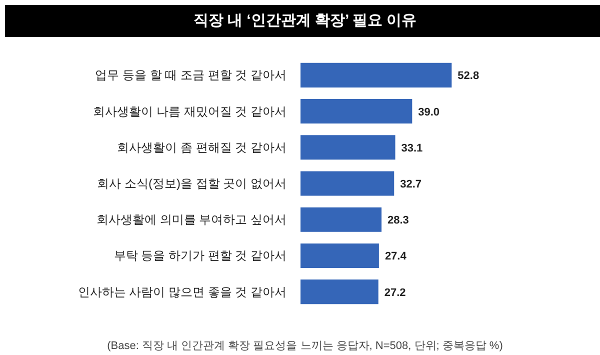  What do you see at coordinates (398, 220) in the screenshot?
I see `data-label: 28.3` at bounding box center [398, 220].